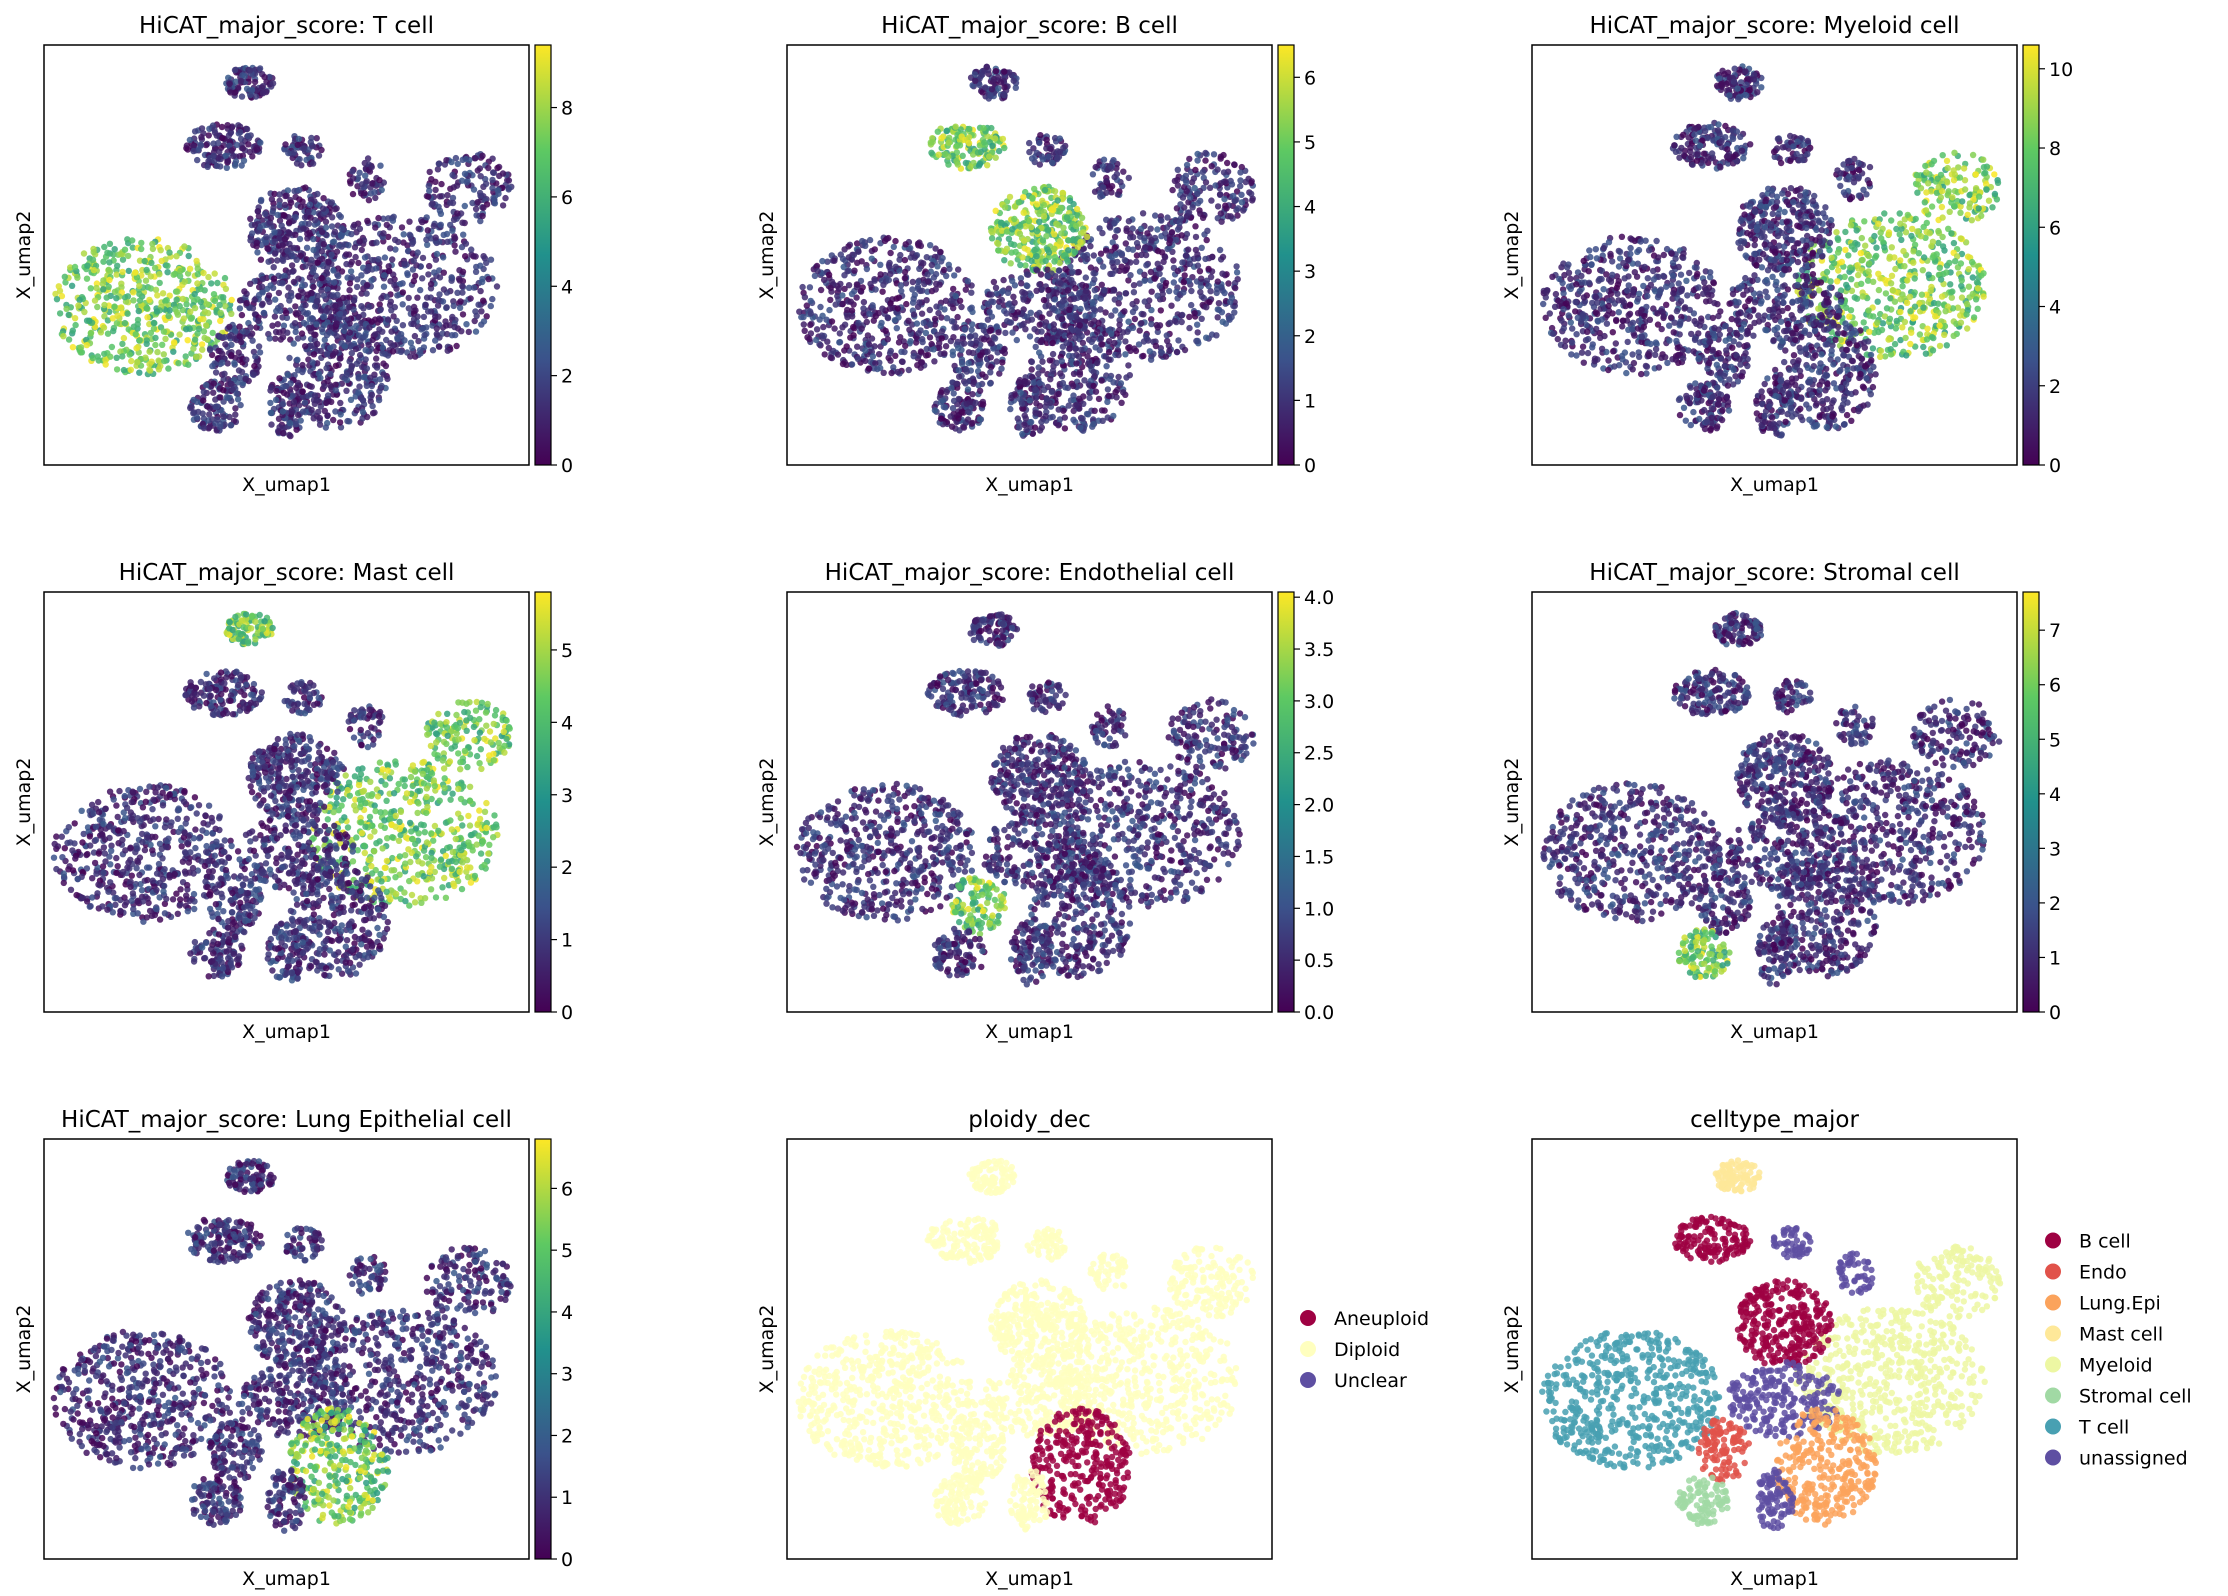 This screenshot has width=2228, height=1596. I want to click on colorbar, so click(543, 255).